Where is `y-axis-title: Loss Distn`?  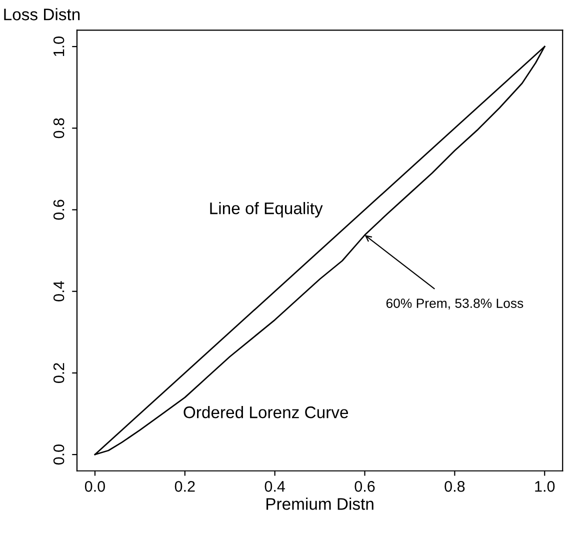 y-axis-title: Loss Distn is located at coordinates (42, 14).